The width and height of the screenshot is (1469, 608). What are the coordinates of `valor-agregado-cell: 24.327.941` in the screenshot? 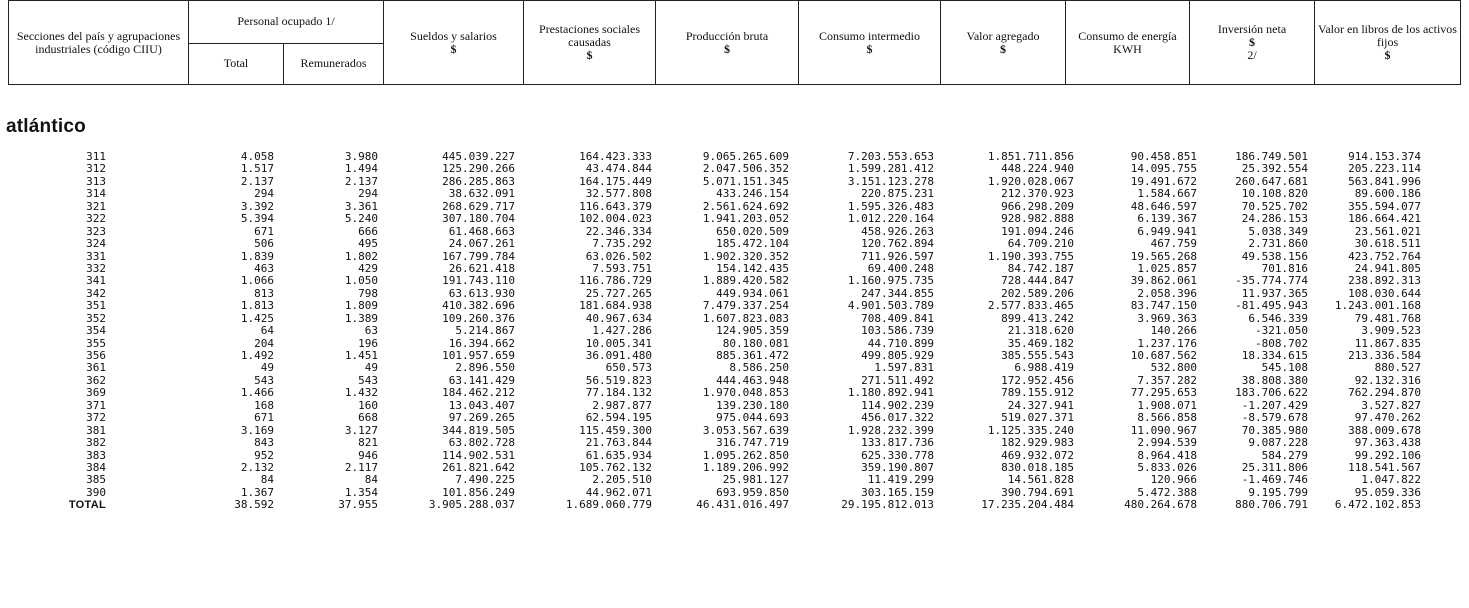 It's located at (1040, 405).